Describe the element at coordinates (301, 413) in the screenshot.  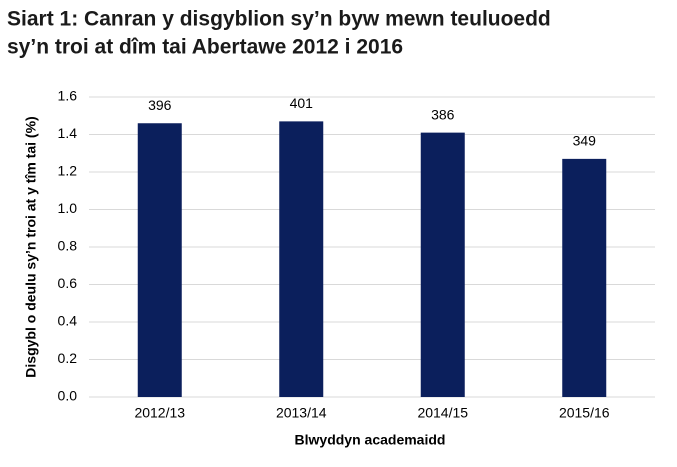
I see `x-tick-label: 2013/14` at that location.